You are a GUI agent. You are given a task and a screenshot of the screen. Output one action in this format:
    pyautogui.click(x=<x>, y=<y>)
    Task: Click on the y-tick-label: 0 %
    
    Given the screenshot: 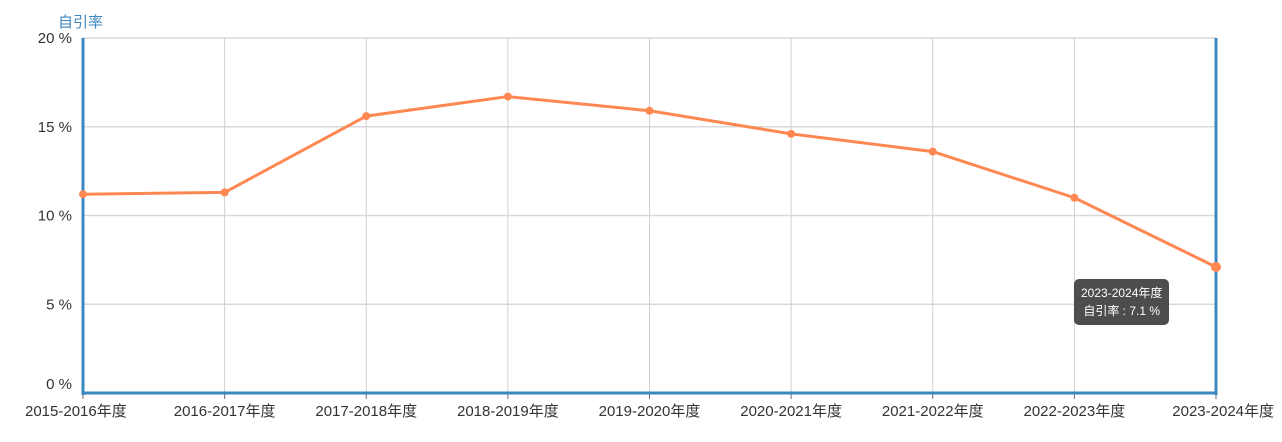 What is the action you would take?
    pyautogui.click(x=59, y=384)
    